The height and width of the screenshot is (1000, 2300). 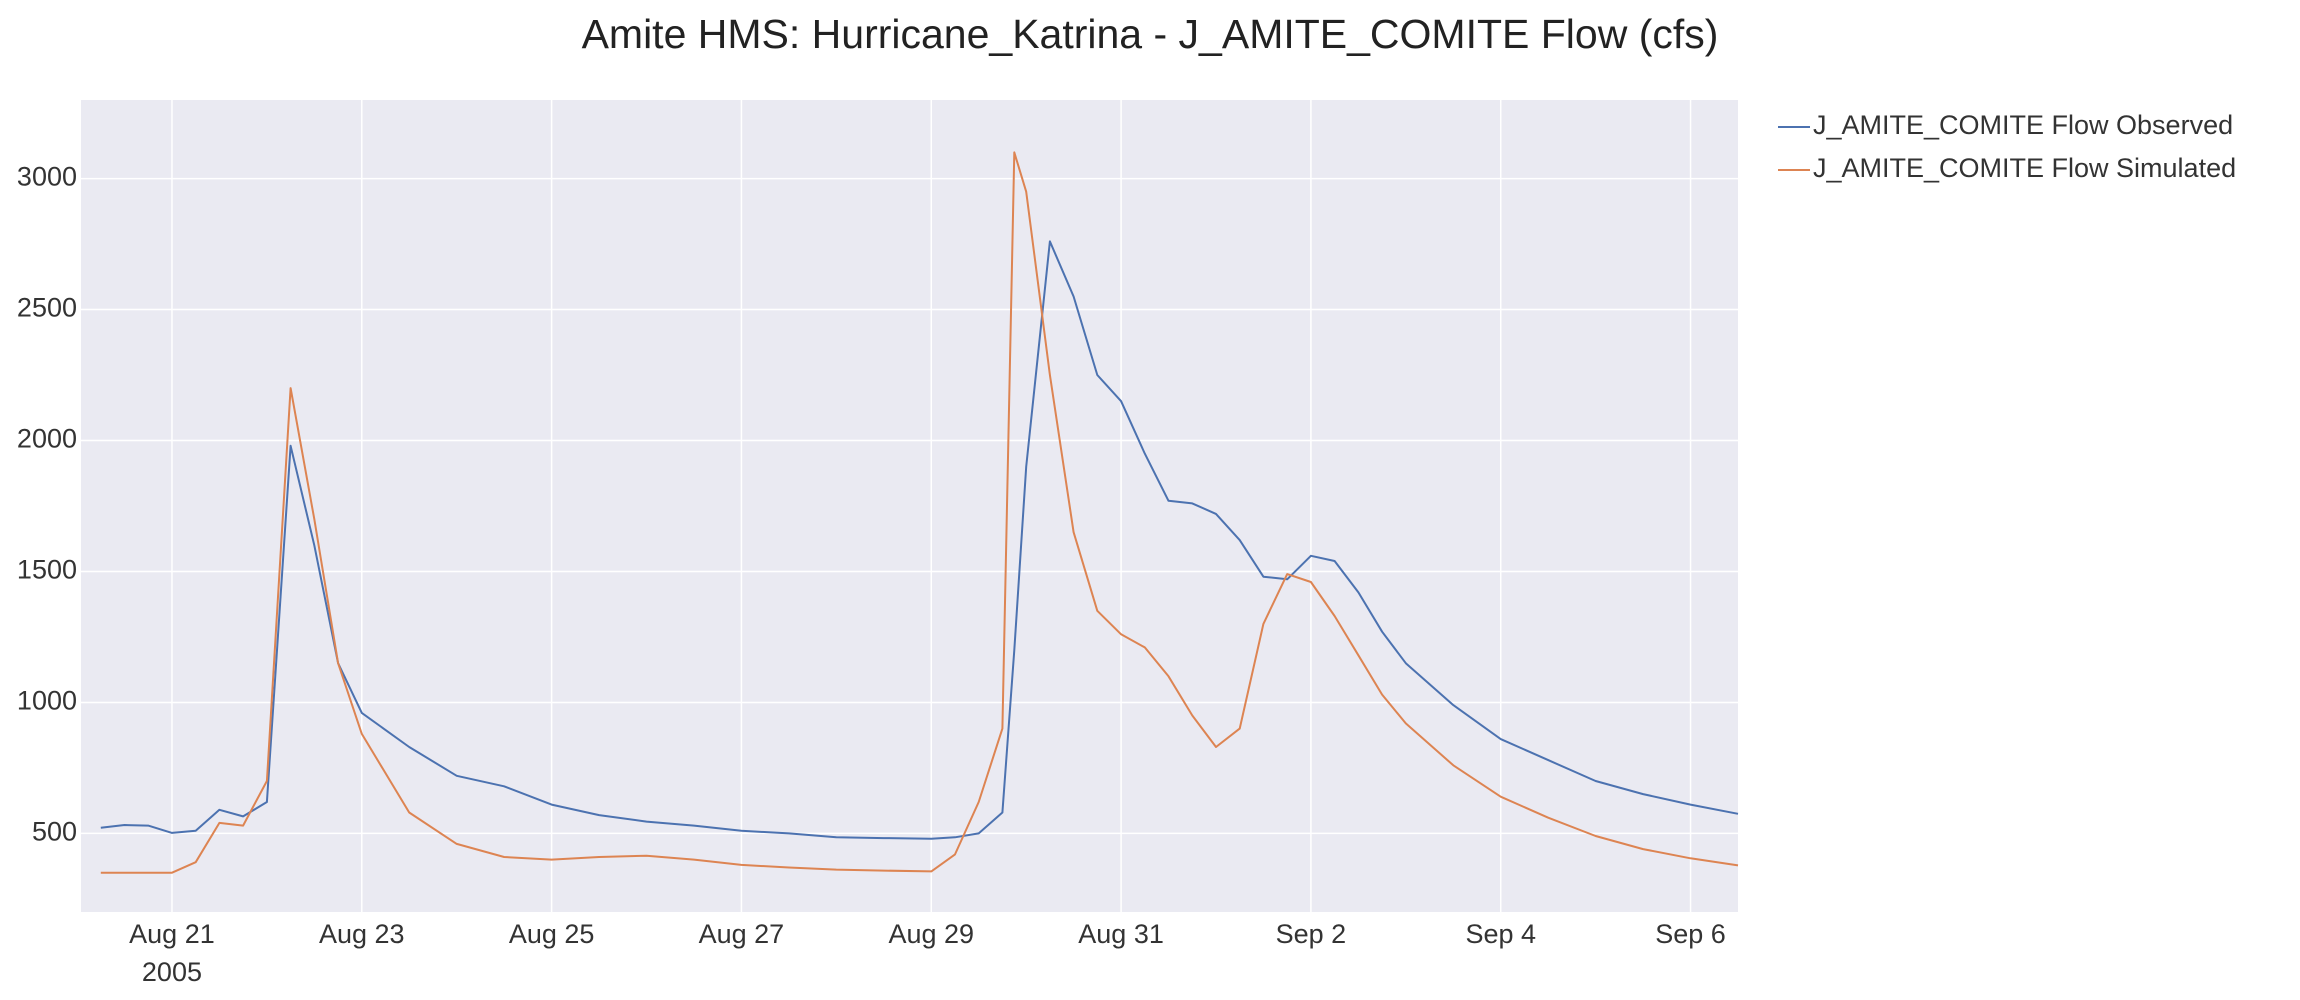 What do you see at coordinates (47, 308) in the screenshot?
I see `y-tick-label: 2500` at bounding box center [47, 308].